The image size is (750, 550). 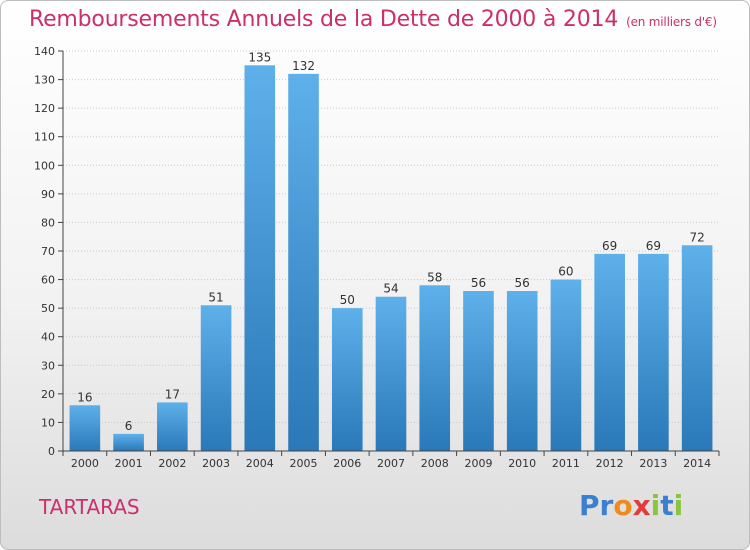 What do you see at coordinates (589, 505) in the screenshot?
I see `logo-letter: P` at bounding box center [589, 505].